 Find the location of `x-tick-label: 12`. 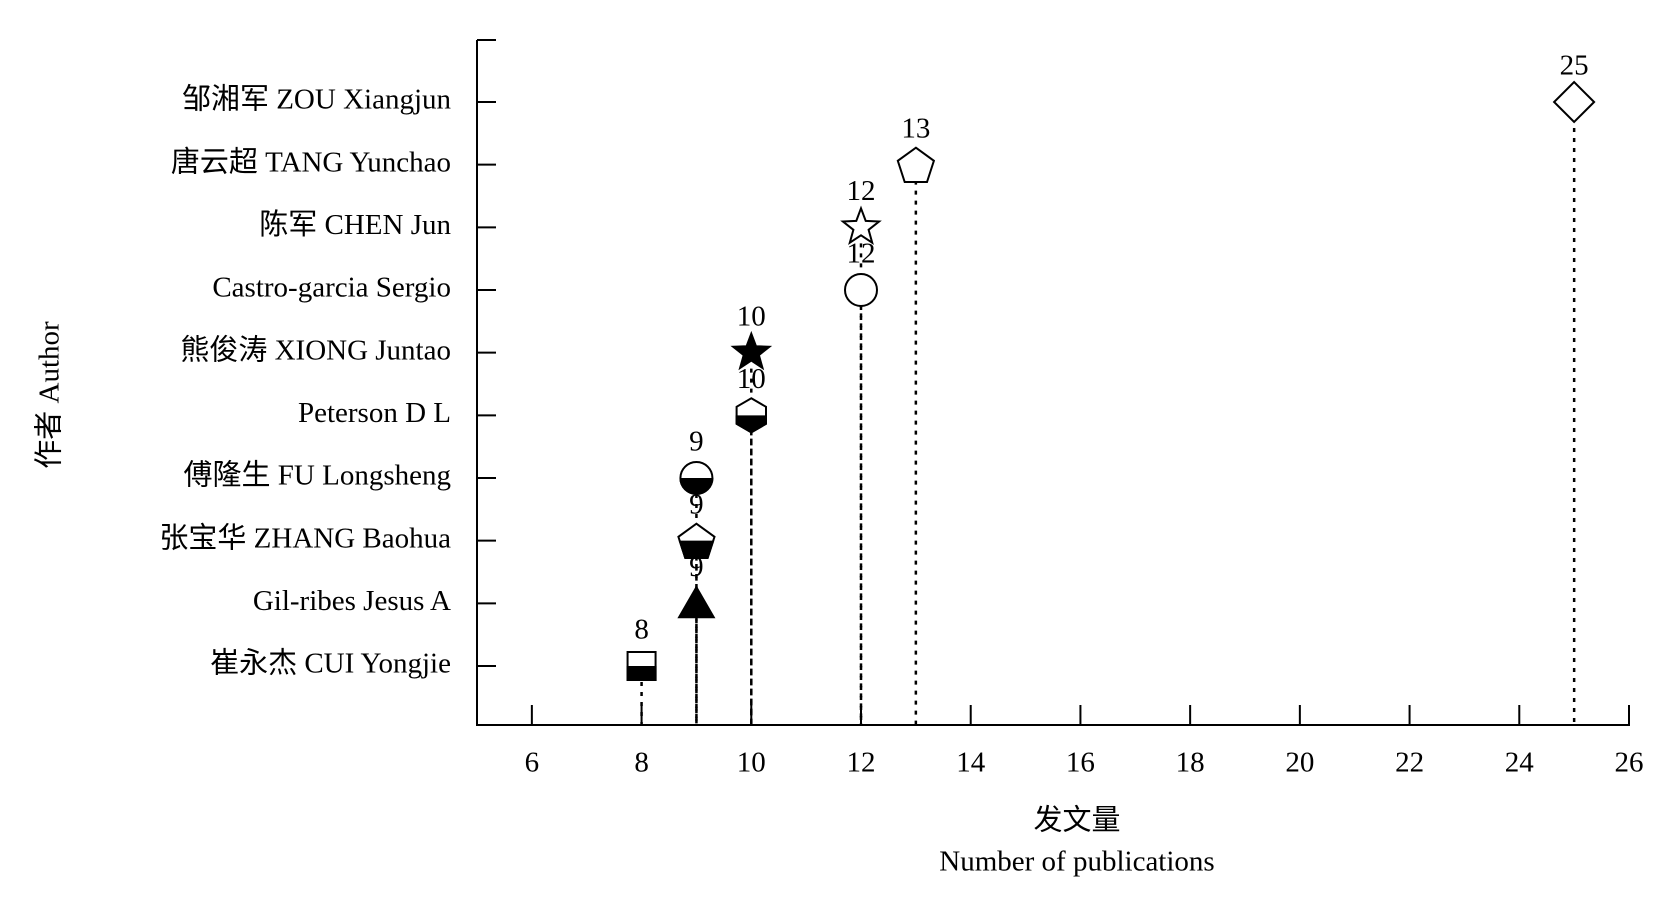

x-tick-label: 12 is located at coordinates (861, 763).